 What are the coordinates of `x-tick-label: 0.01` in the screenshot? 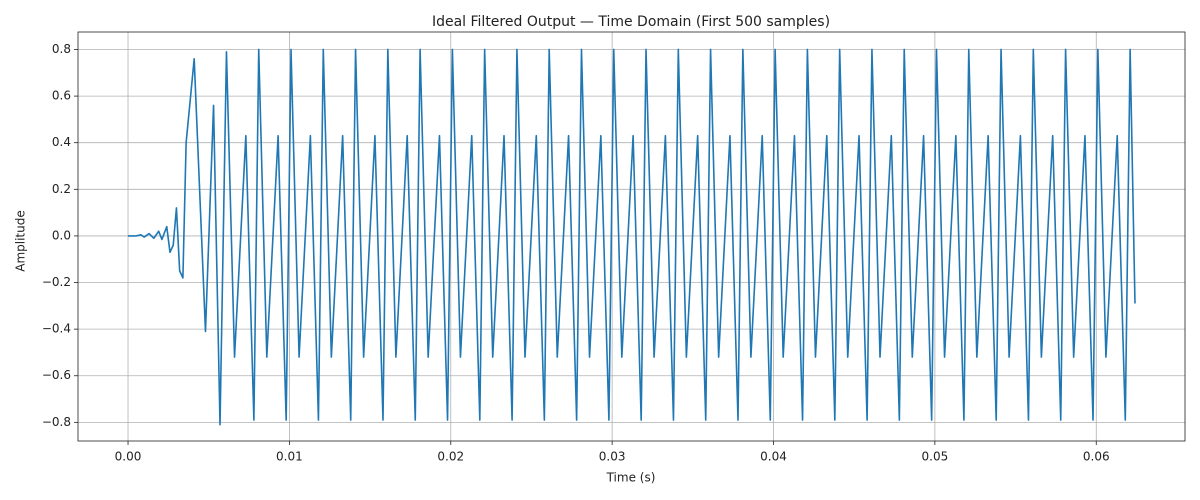 It's located at (289, 457).